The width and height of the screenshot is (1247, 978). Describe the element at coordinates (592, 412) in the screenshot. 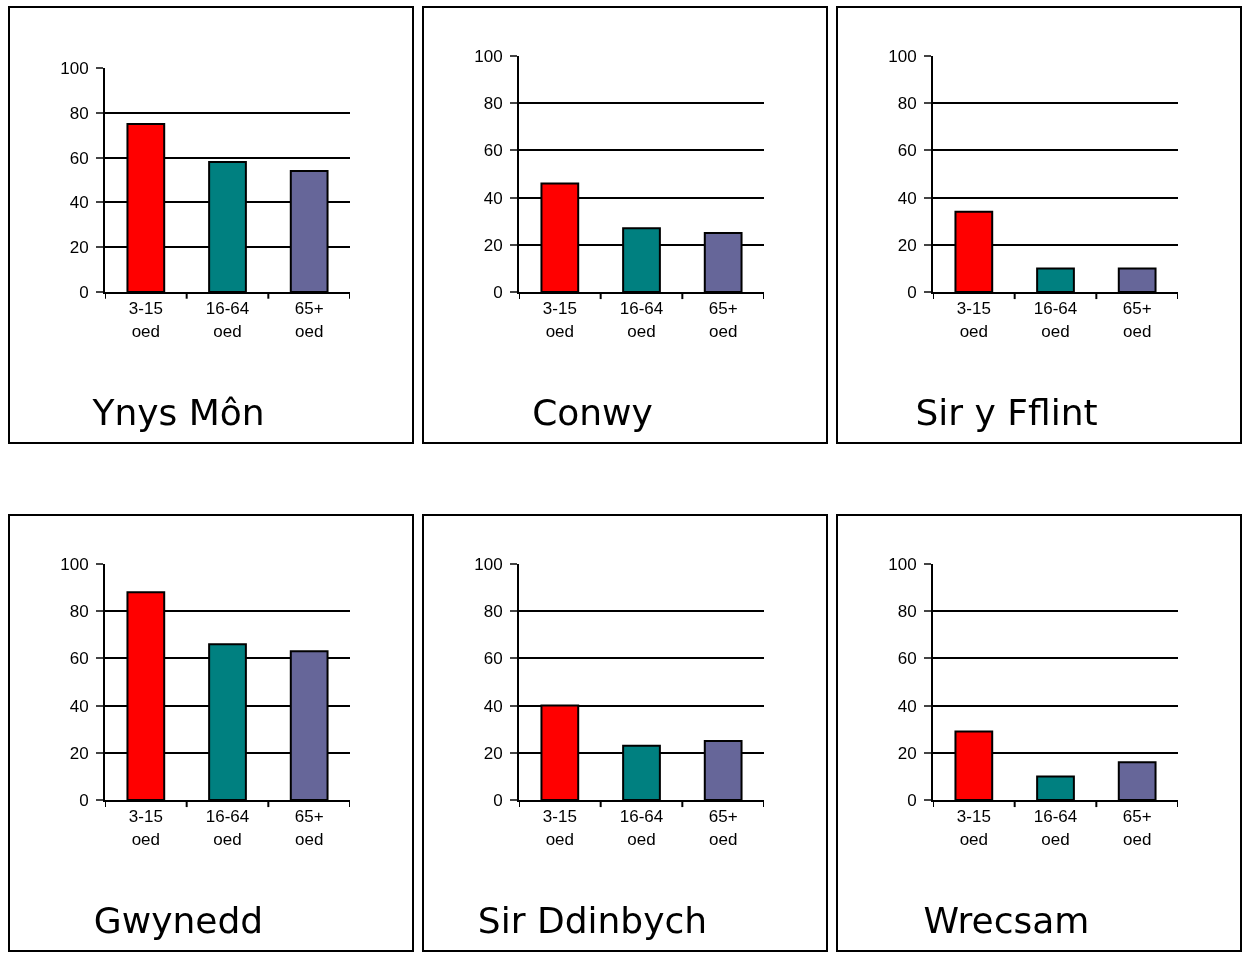

I see `text: Conwy` at that location.